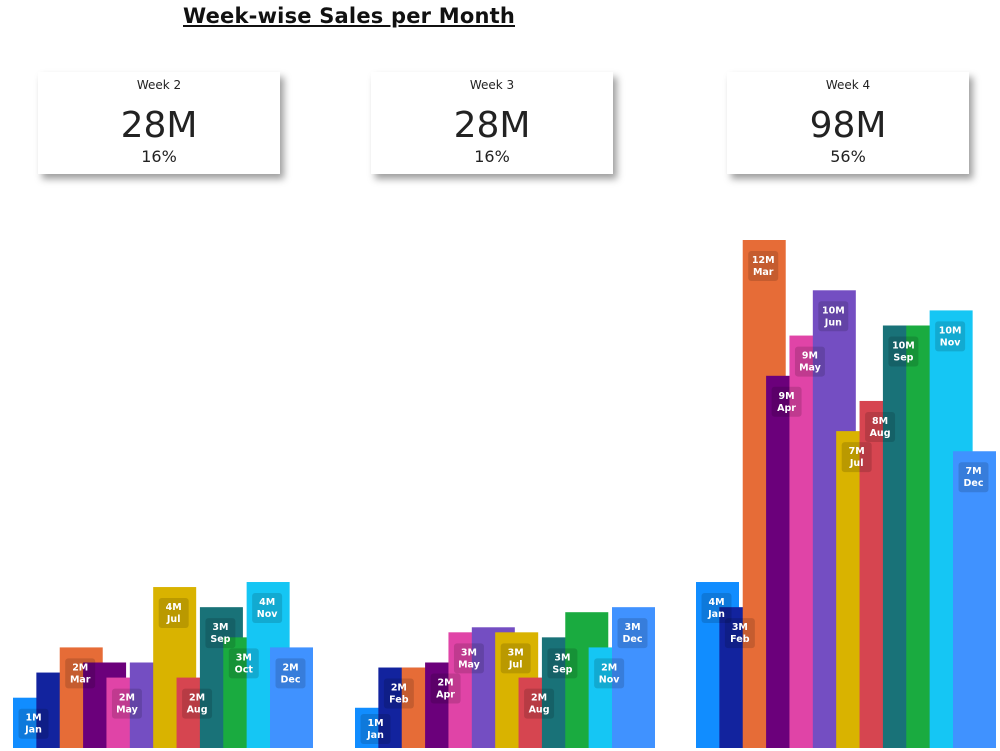 This screenshot has width=1000, height=751. Describe the element at coordinates (848, 156) in the screenshot. I see `card-percent: 56%` at that location.